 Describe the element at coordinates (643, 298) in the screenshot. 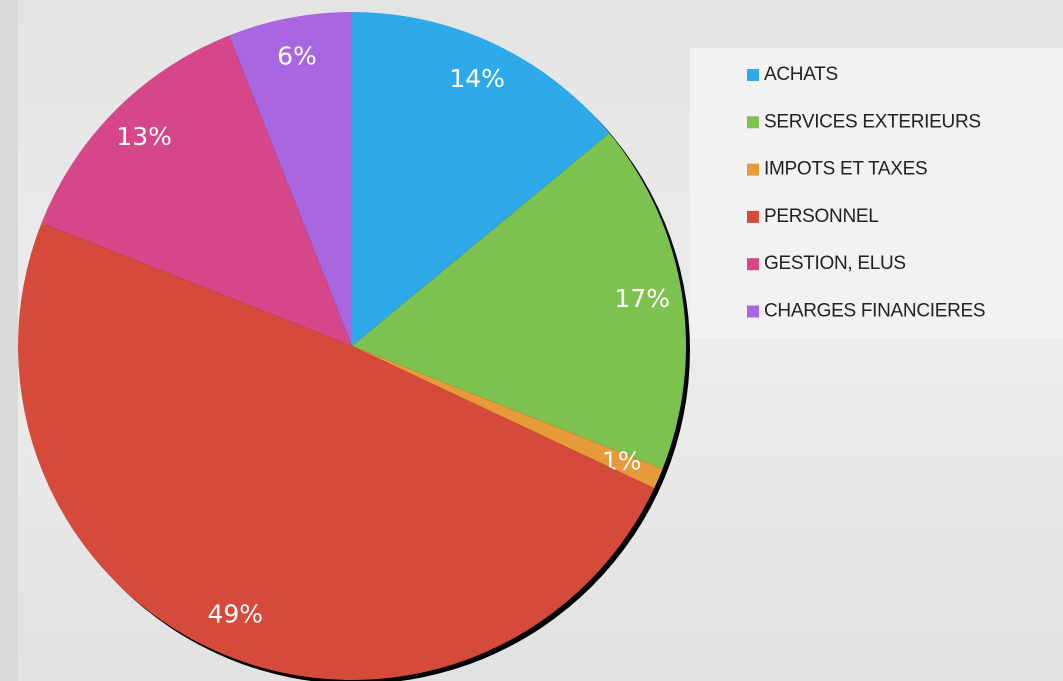

I see `slice-label: 17%` at that location.